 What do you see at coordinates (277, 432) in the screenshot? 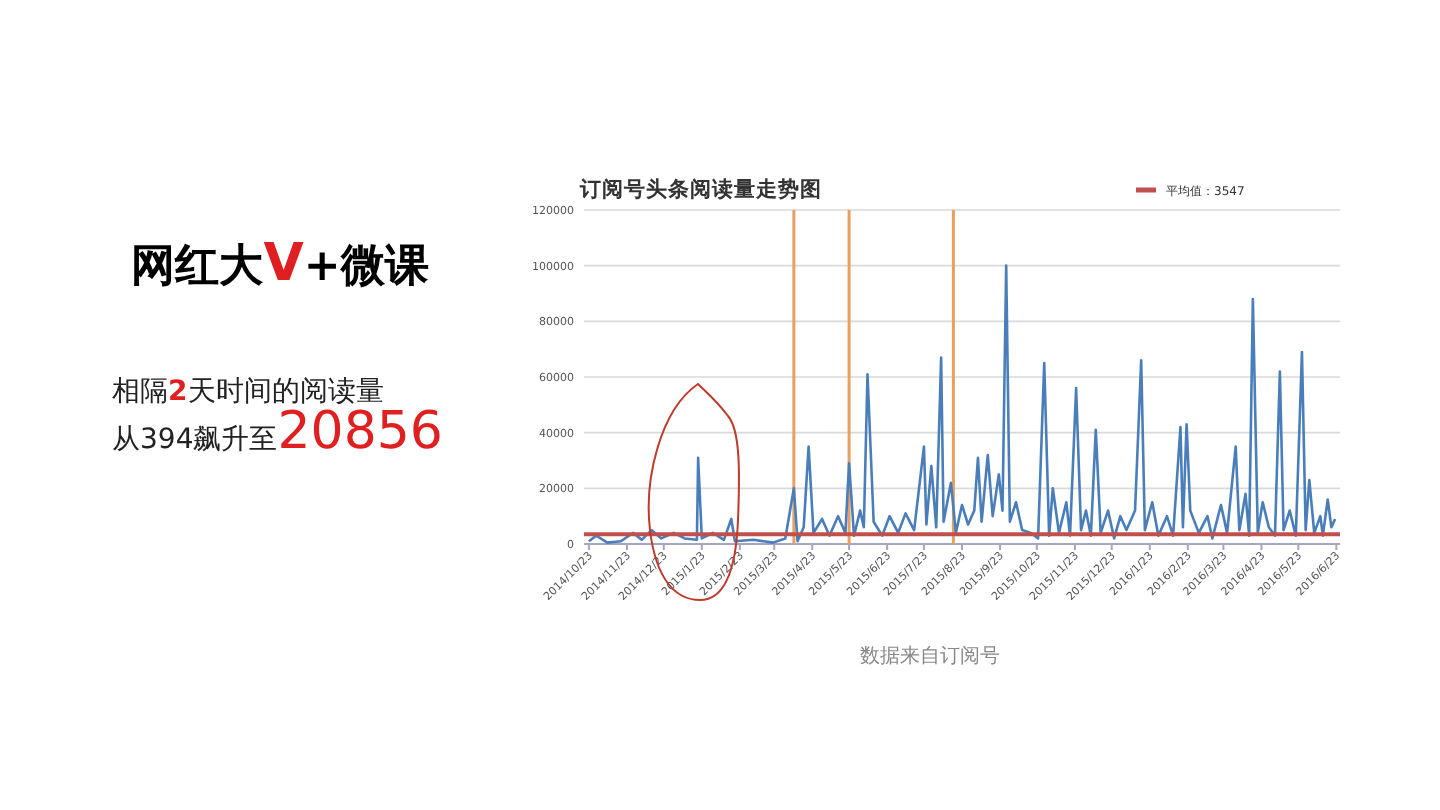
I see `text: 从394飙升至20856` at bounding box center [277, 432].